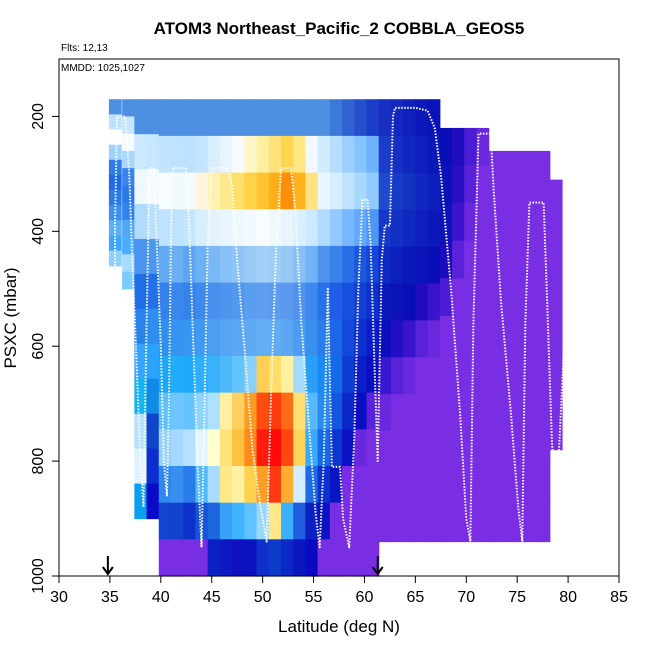  Describe the element at coordinates (59, 597) in the screenshot. I see `x-tick-label: 30` at that location.